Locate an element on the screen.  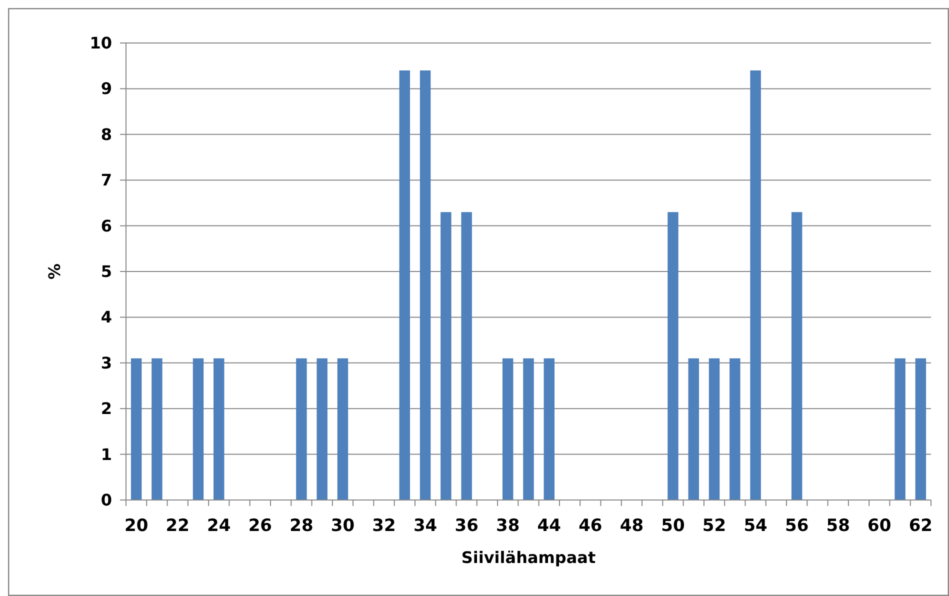
x-tick-label: 28 is located at coordinates (302, 526).